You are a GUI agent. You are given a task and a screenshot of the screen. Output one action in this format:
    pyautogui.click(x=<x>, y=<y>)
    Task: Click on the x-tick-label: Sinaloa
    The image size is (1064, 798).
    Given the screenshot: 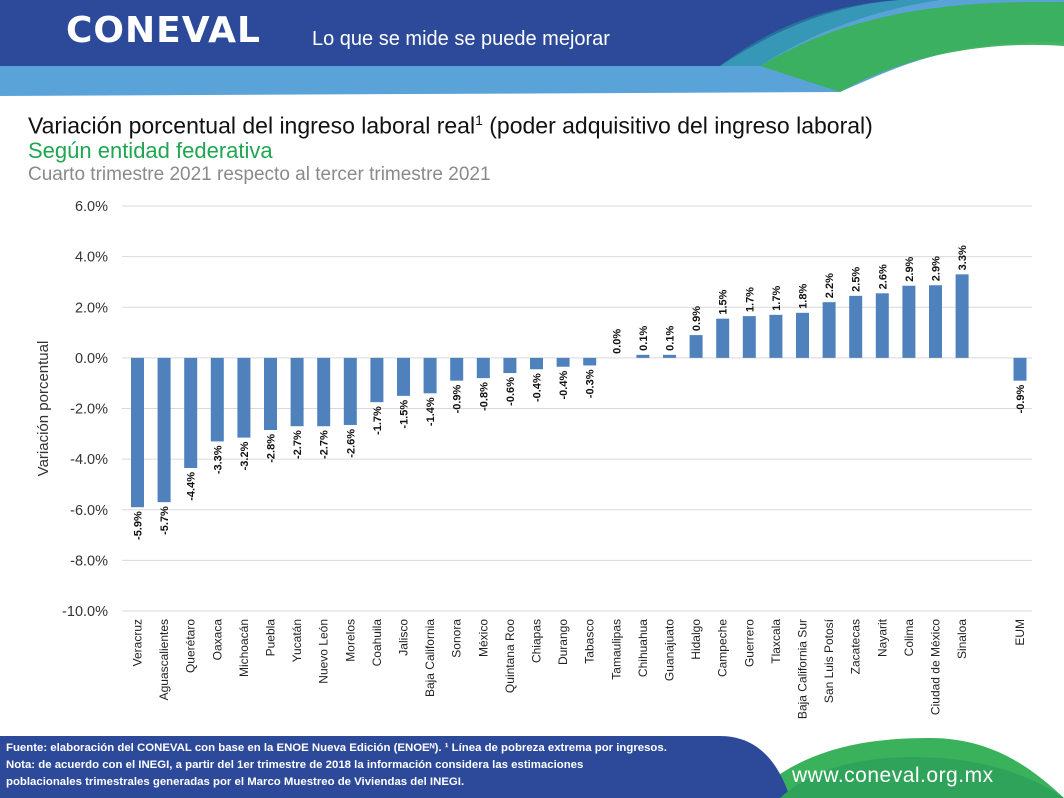 What is the action you would take?
    pyautogui.click(x=962, y=639)
    